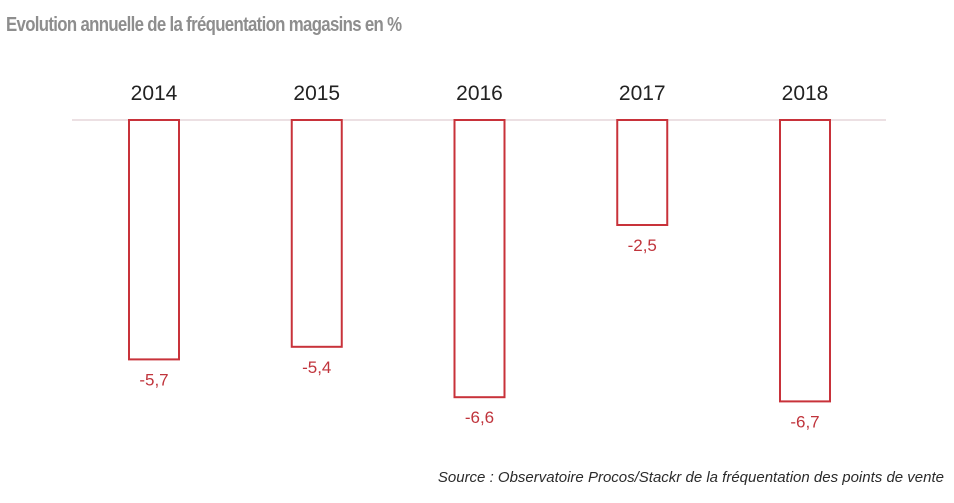 The width and height of the screenshot is (954, 503). Describe the element at coordinates (642, 172) in the screenshot. I see `bar-2017` at that location.